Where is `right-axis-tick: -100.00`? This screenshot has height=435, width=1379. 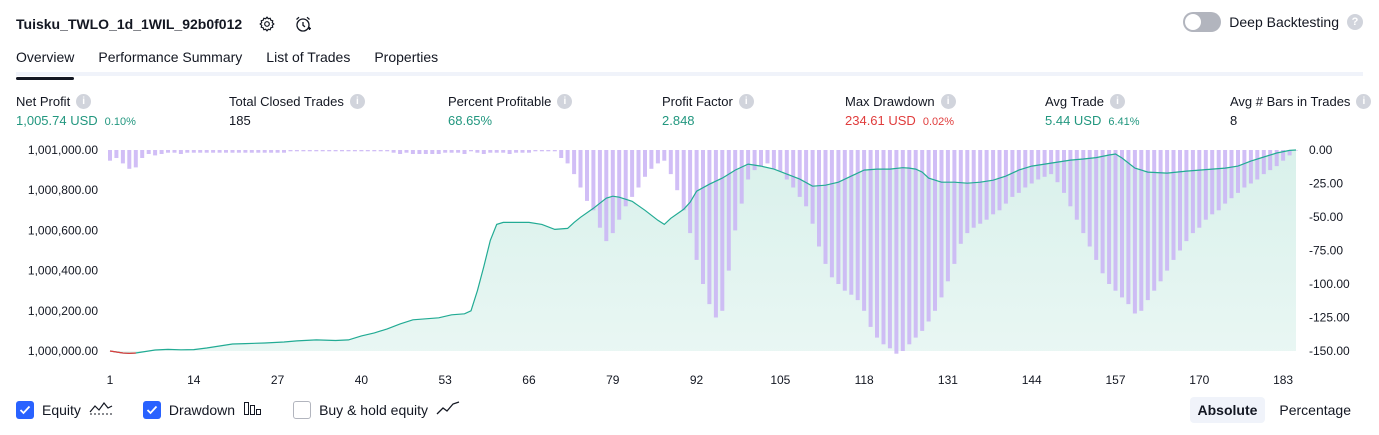
right-axis-tick: -100.00 is located at coordinates (1329, 284).